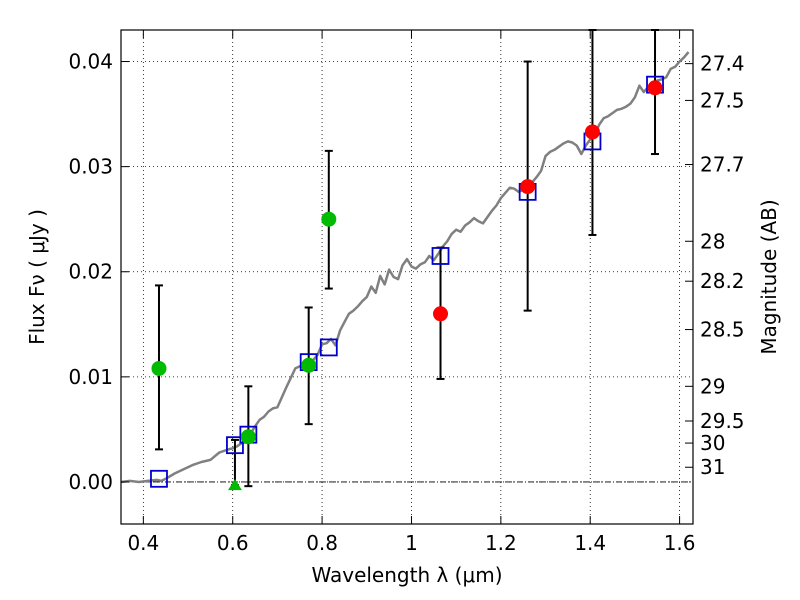 This screenshot has width=800, height=600. What do you see at coordinates (90, 272) in the screenshot?
I see `y-tick-label: 0.02` at bounding box center [90, 272].